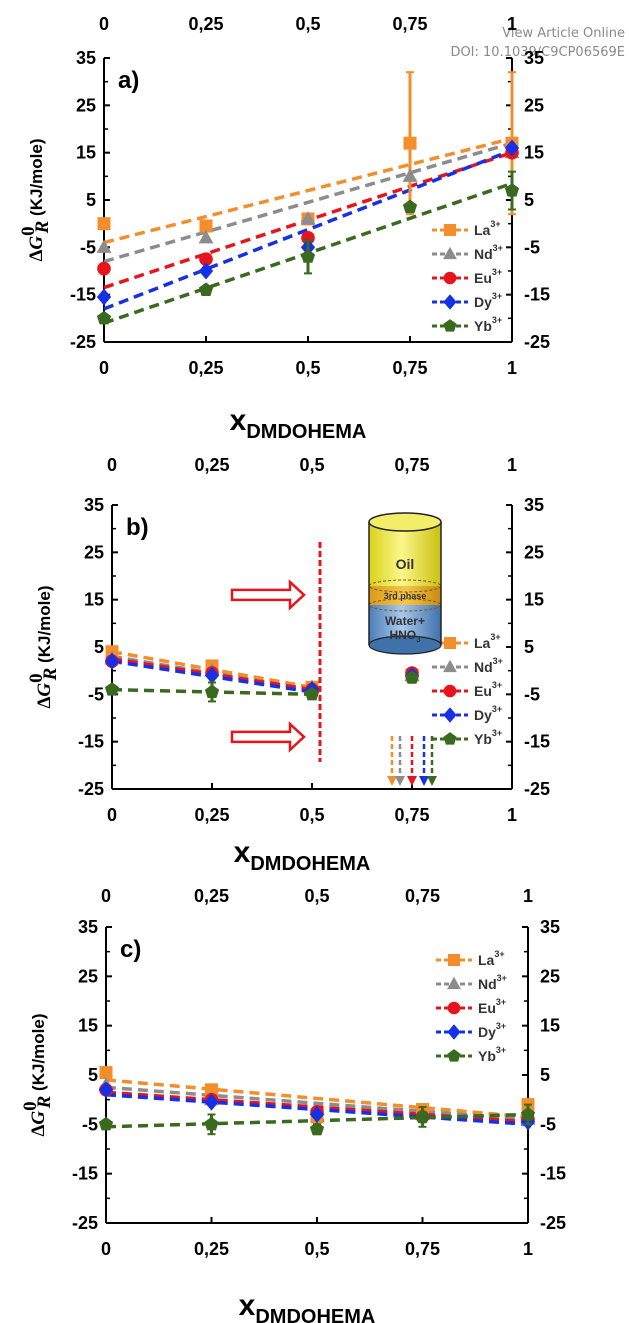 The image size is (629, 1323). I want to click on y-tick-label-right: 5, so click(529, 647).